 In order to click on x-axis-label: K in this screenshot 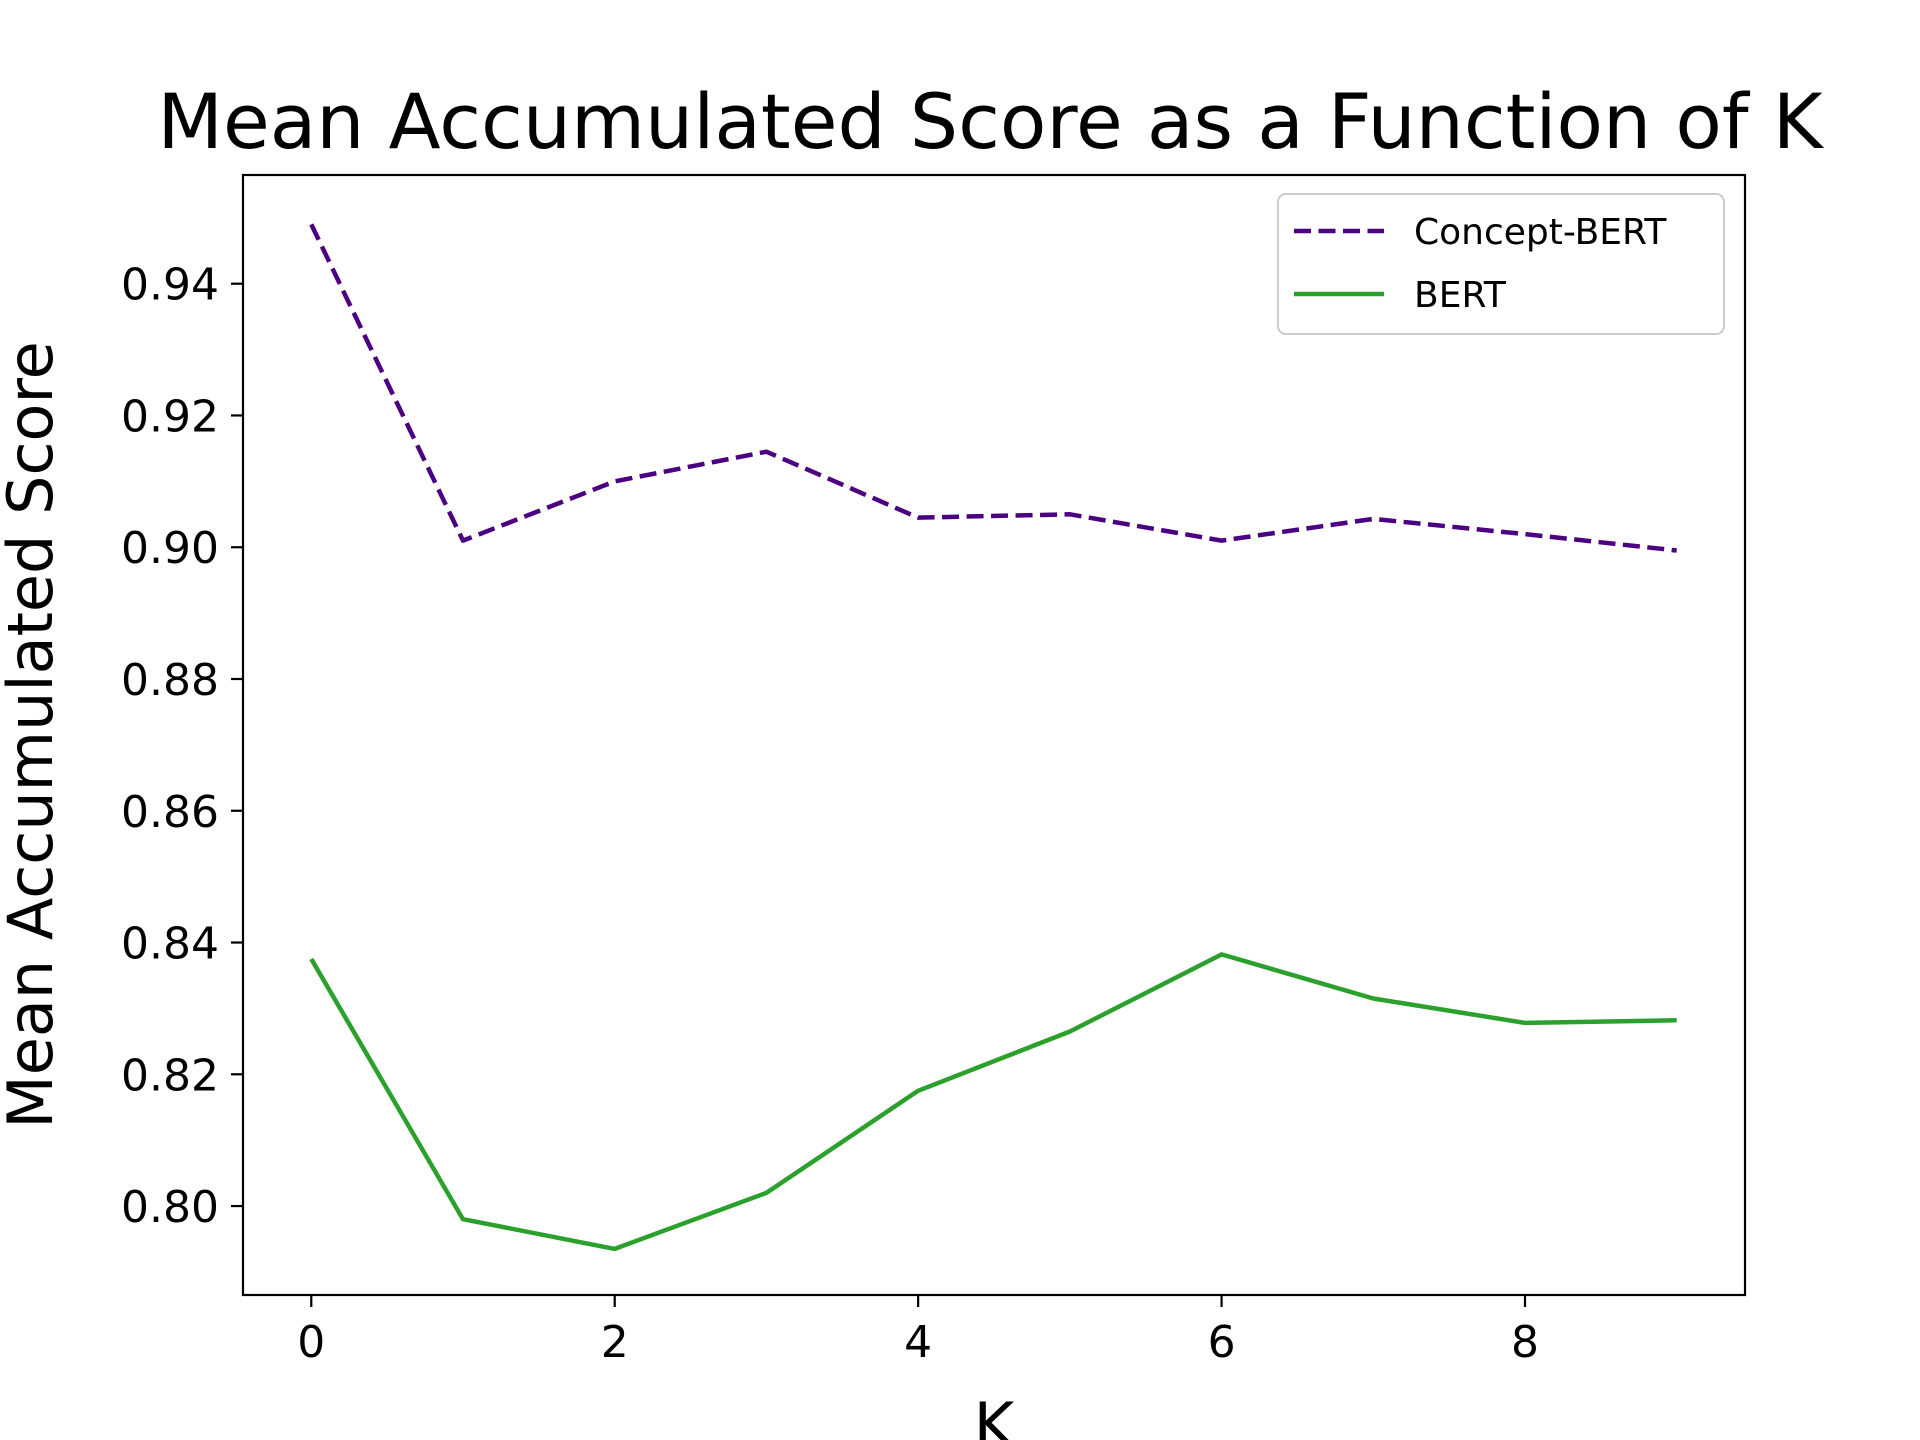, I will do `click(995, 1414)`.